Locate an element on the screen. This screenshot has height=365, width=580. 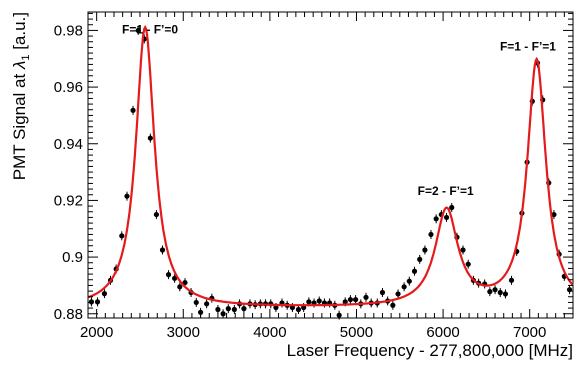
y-tick-label: 0.96 is located at coordinates (68, 87).